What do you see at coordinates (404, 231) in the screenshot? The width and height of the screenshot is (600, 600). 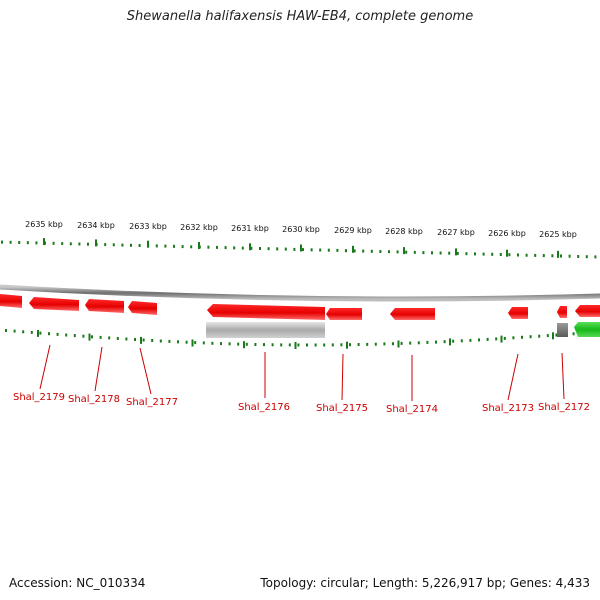 I see `ruler-label: 2628 kbp` at bounding box center [404, 231].